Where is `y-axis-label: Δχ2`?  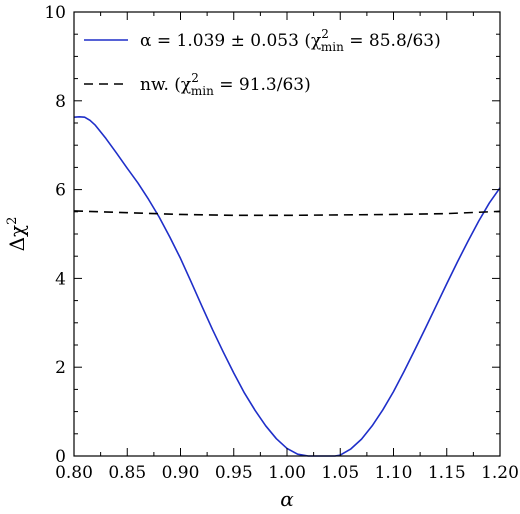
y-axis-label: Δχ2 is located at coordinates (17, 234).